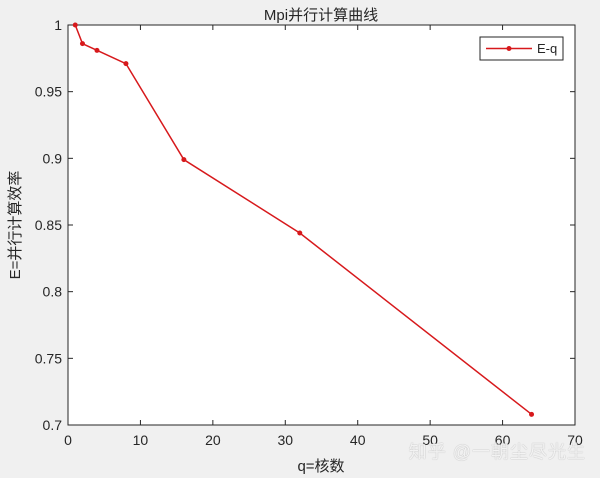 The width and height of the screenshot is (600, 478). What do you see at coordinates (15, 225) in the screenshot?
I see `y-axis-label: E=并行计算效率` at bounding box center [15, 225].